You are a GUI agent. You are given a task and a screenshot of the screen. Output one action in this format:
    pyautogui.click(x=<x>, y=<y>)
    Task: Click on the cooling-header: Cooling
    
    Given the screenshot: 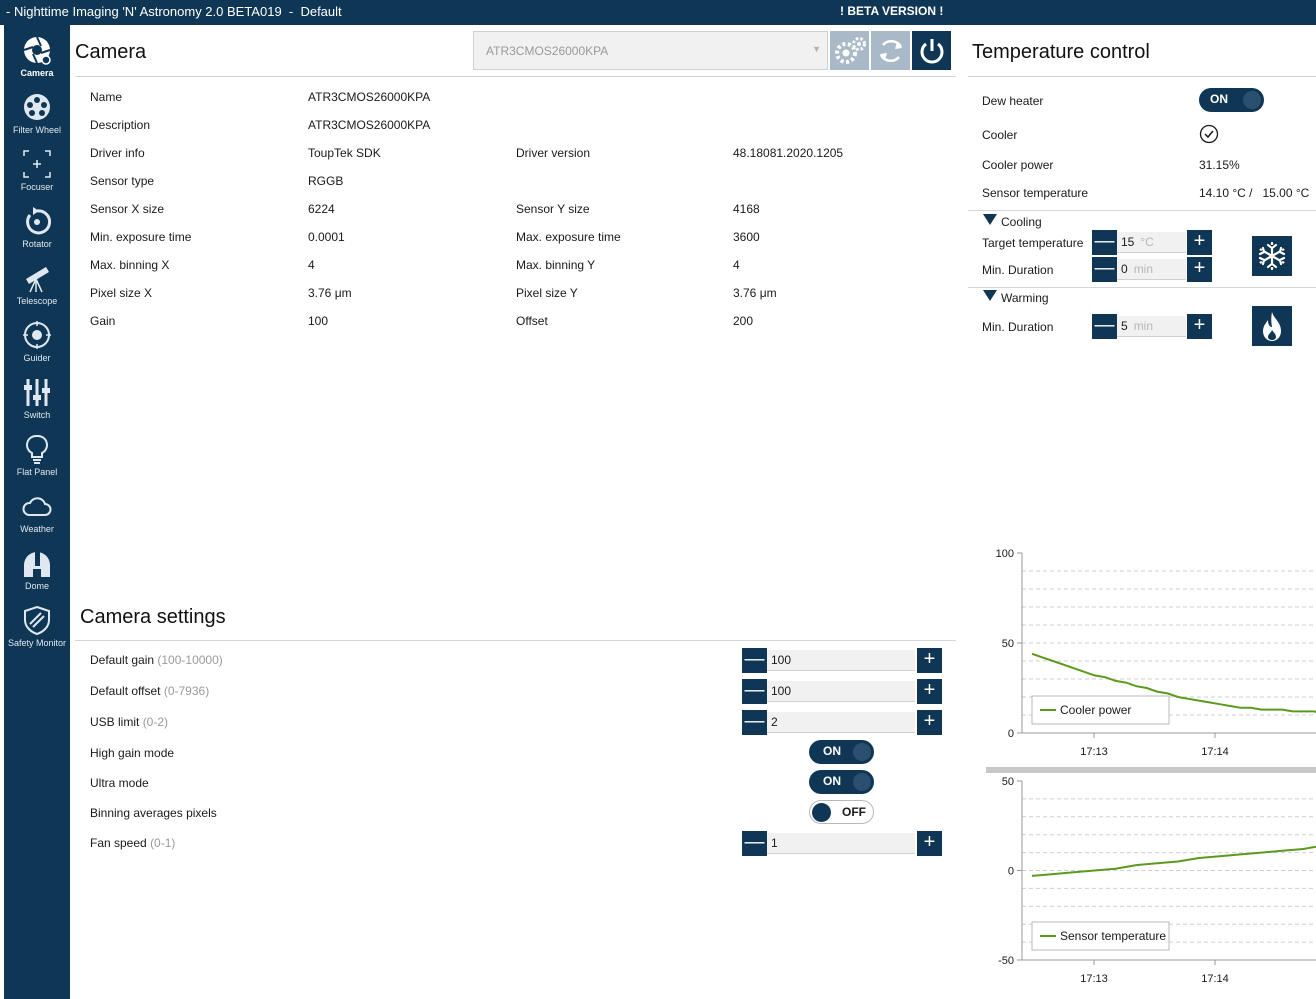 What is the action you would take?
    pyautogui.click(x=1021, y=222)
    